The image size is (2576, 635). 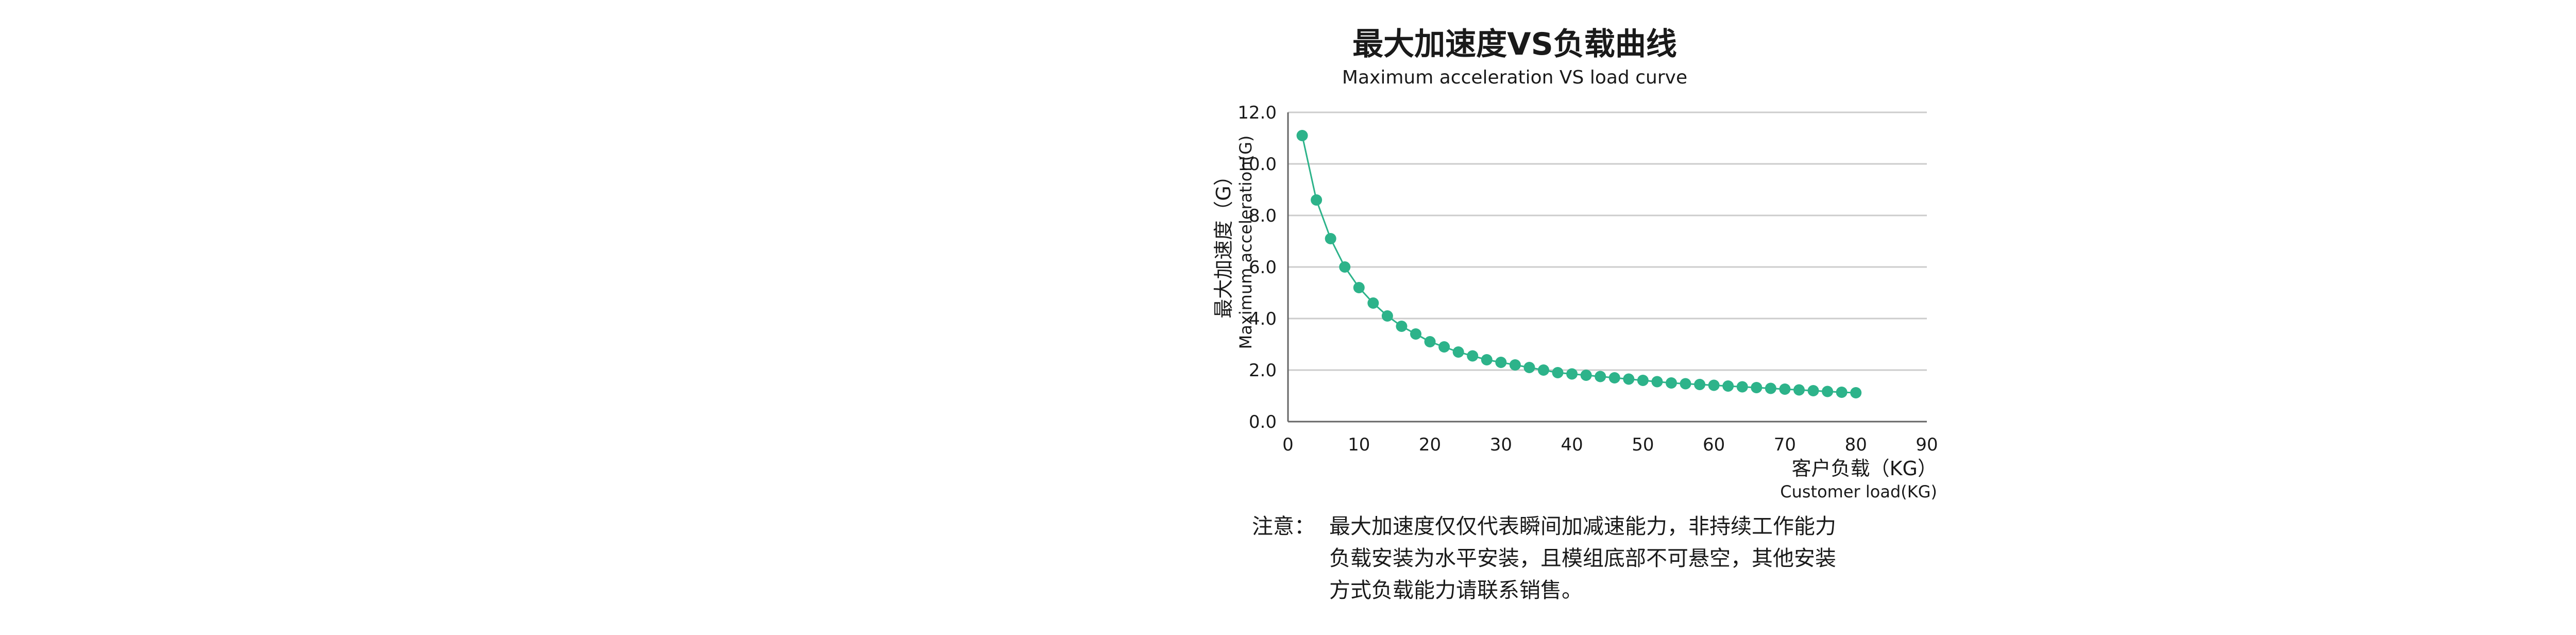 I want to click on y-tick-label: 10.0, so click(x=1257, y=164).